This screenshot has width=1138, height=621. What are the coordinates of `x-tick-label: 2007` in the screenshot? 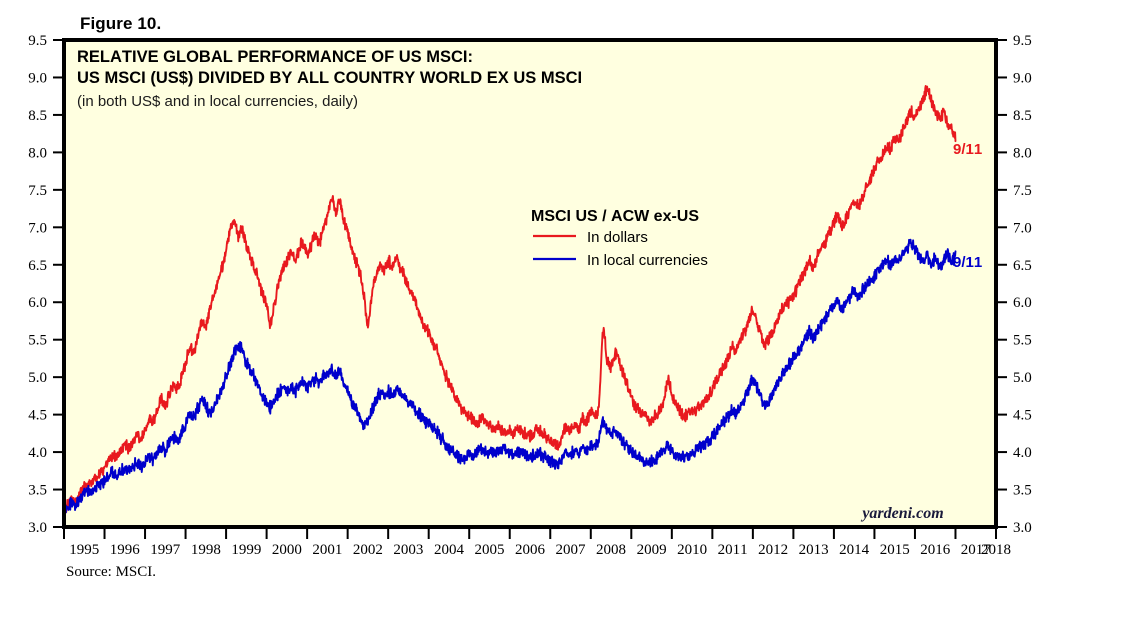 It's located at (571, 550).